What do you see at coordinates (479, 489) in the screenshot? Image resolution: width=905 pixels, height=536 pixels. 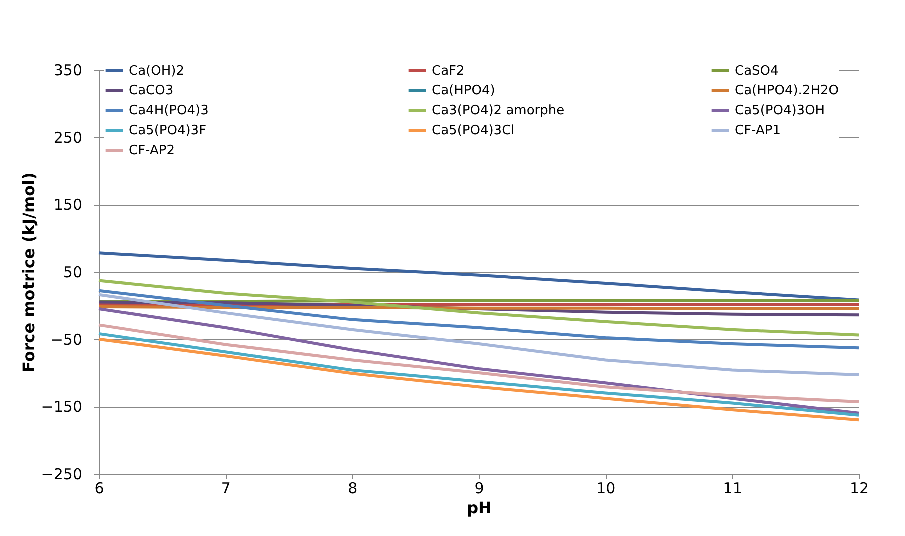 I see `x-tick-label: 9` at bounding box center [479, 489].